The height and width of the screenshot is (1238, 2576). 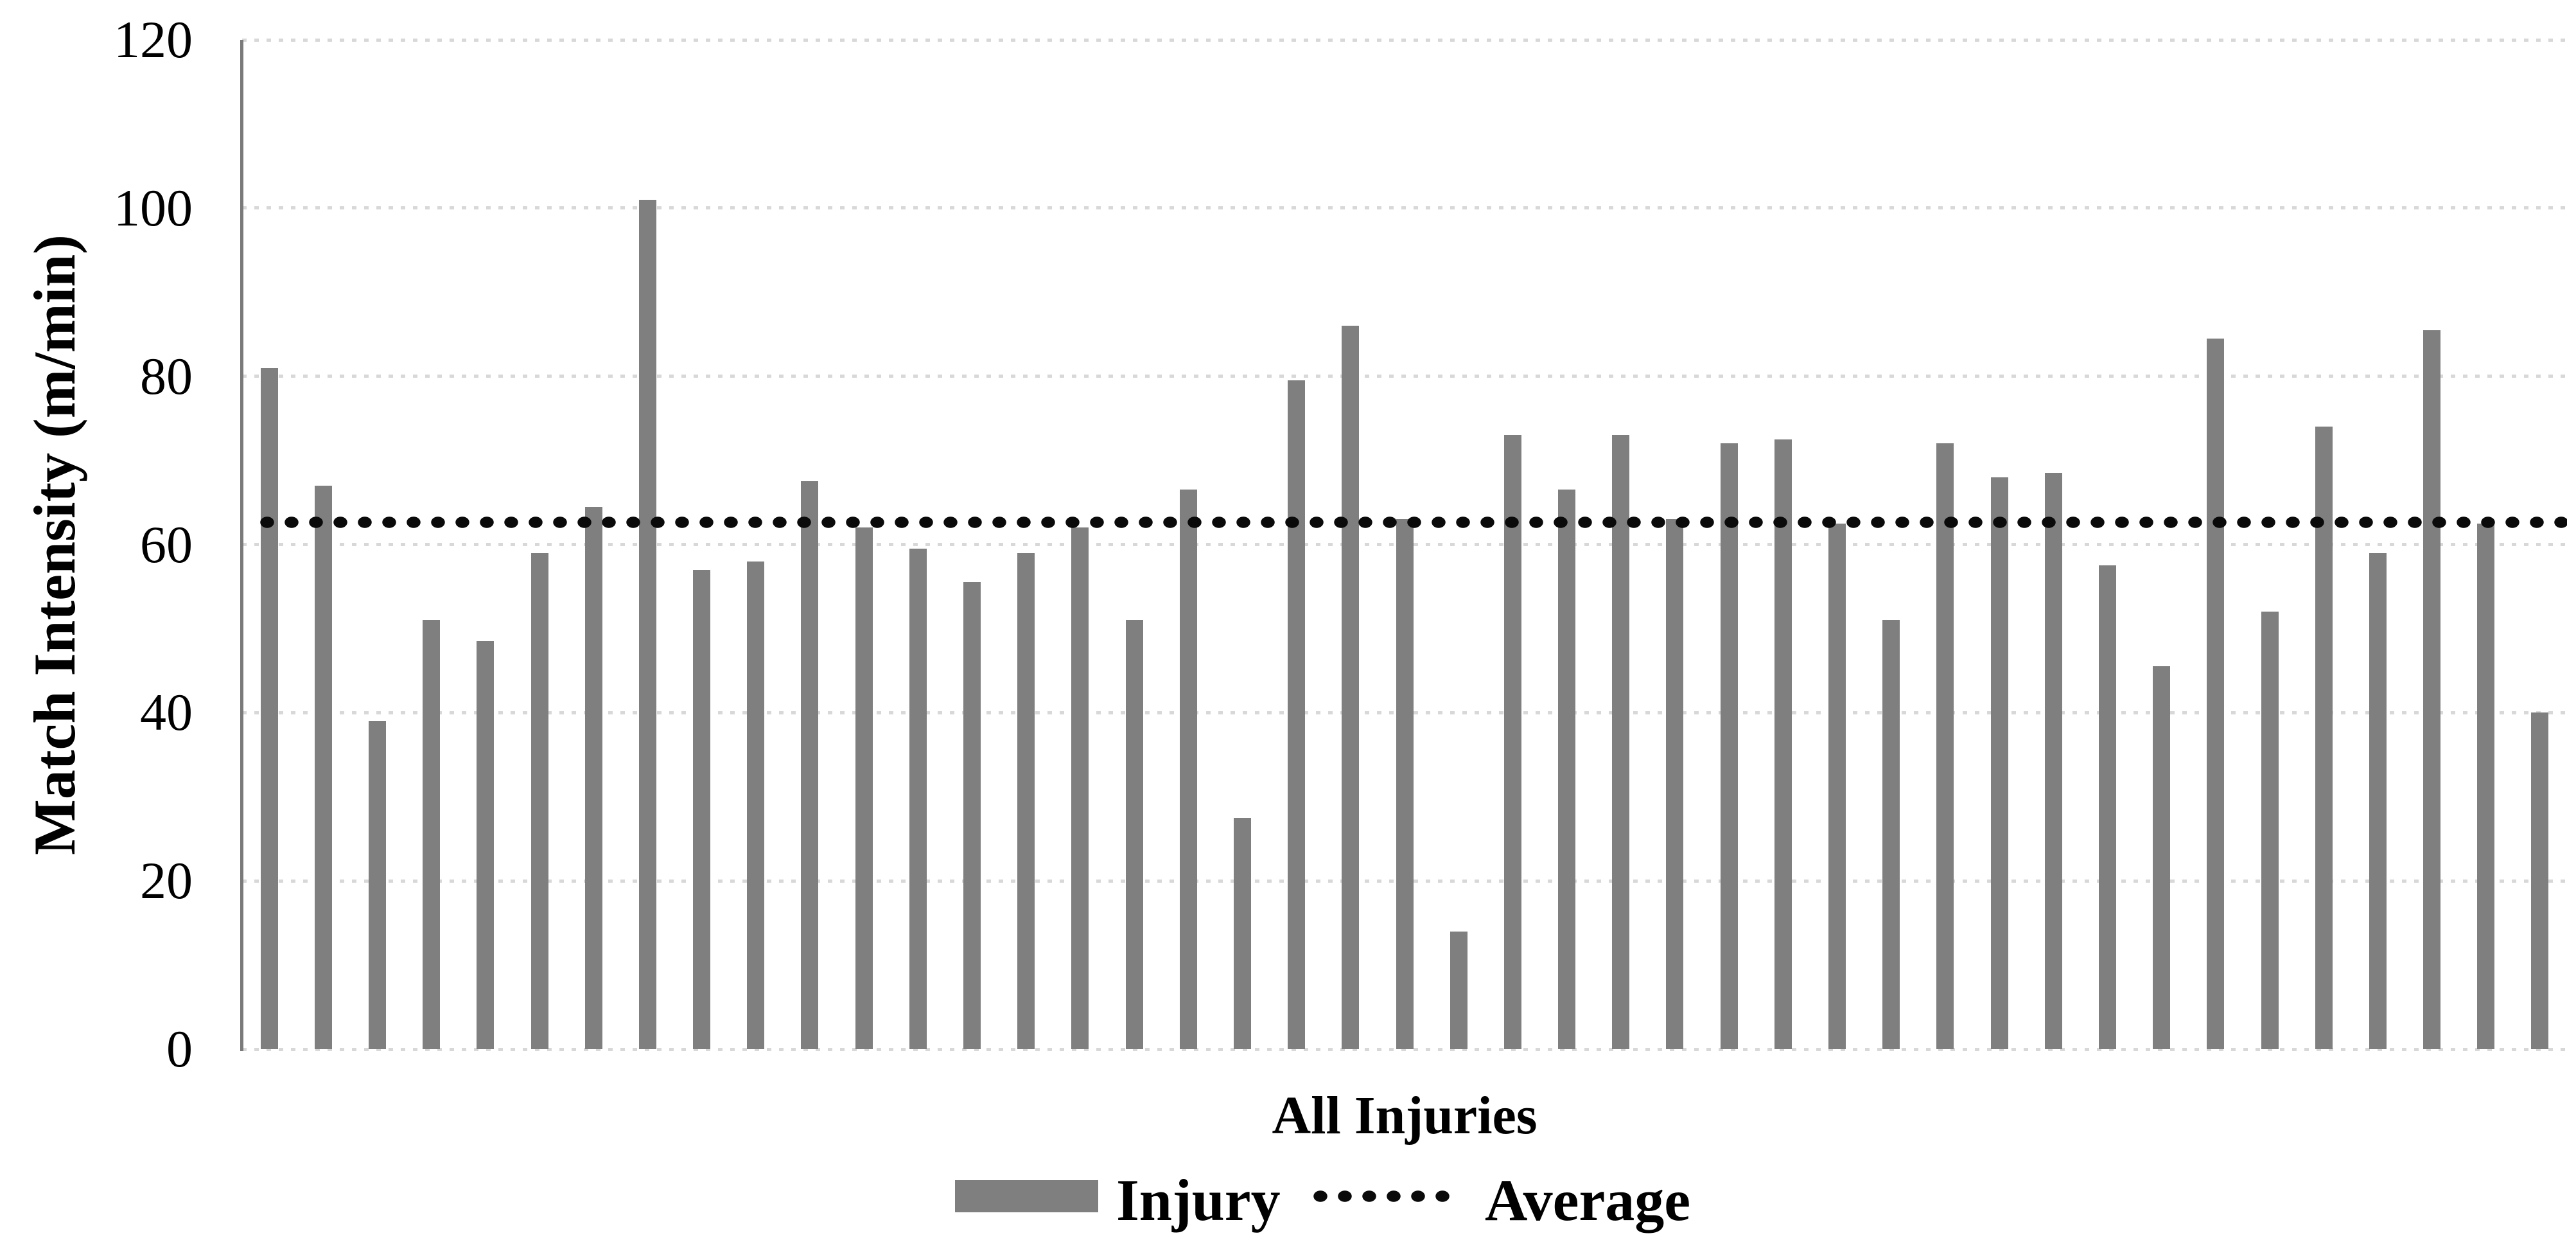 What do you see at coordinates (1198, 1200) in the screenshot?
I see `legend-injury-label: Injury` at bounding box center [1198, 1200].